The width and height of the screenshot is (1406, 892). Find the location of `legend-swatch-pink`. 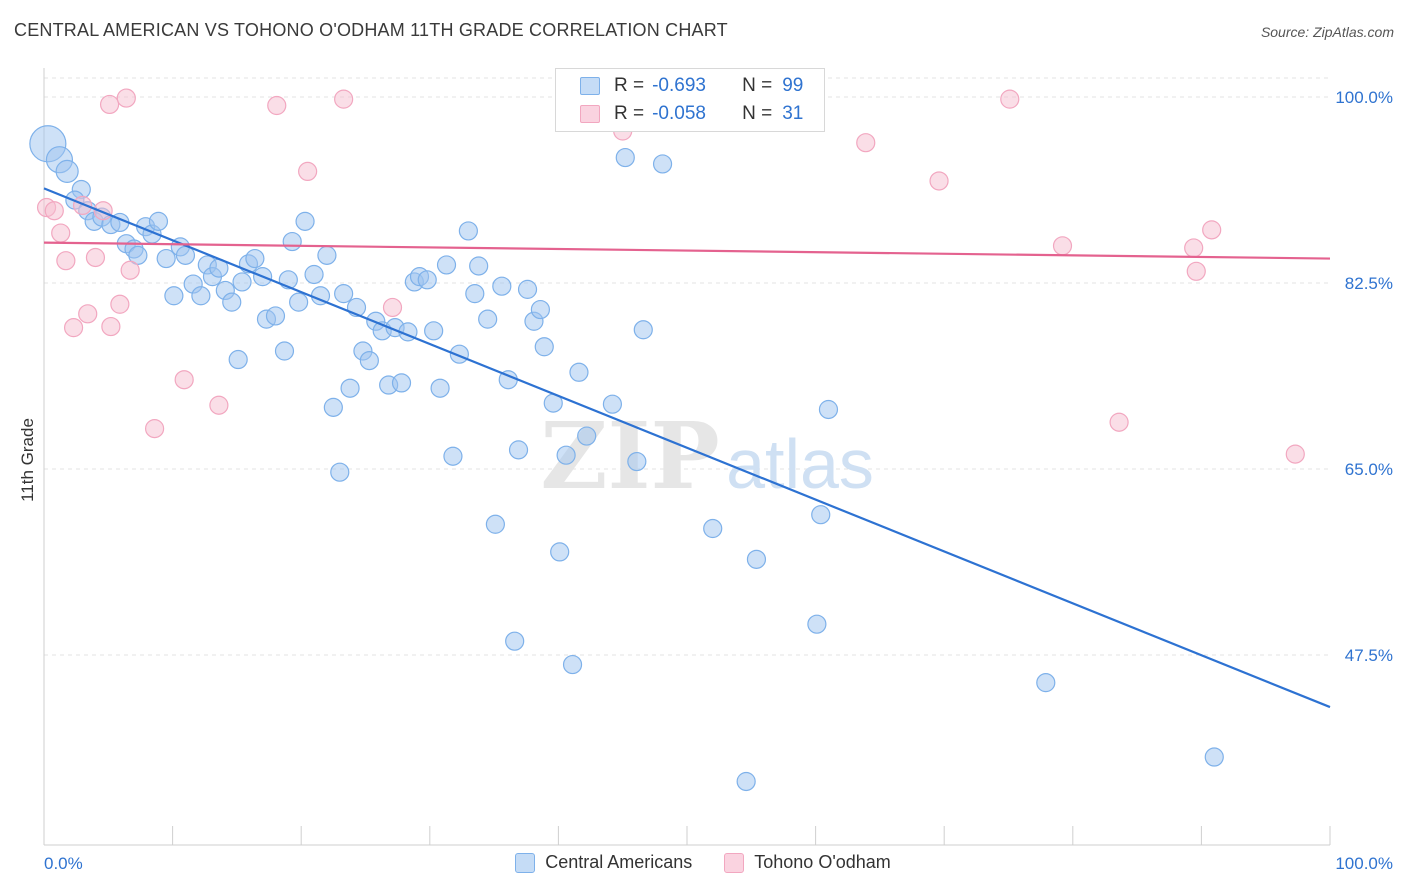

legend-swatch-pink is located at coordinates (590, 114).